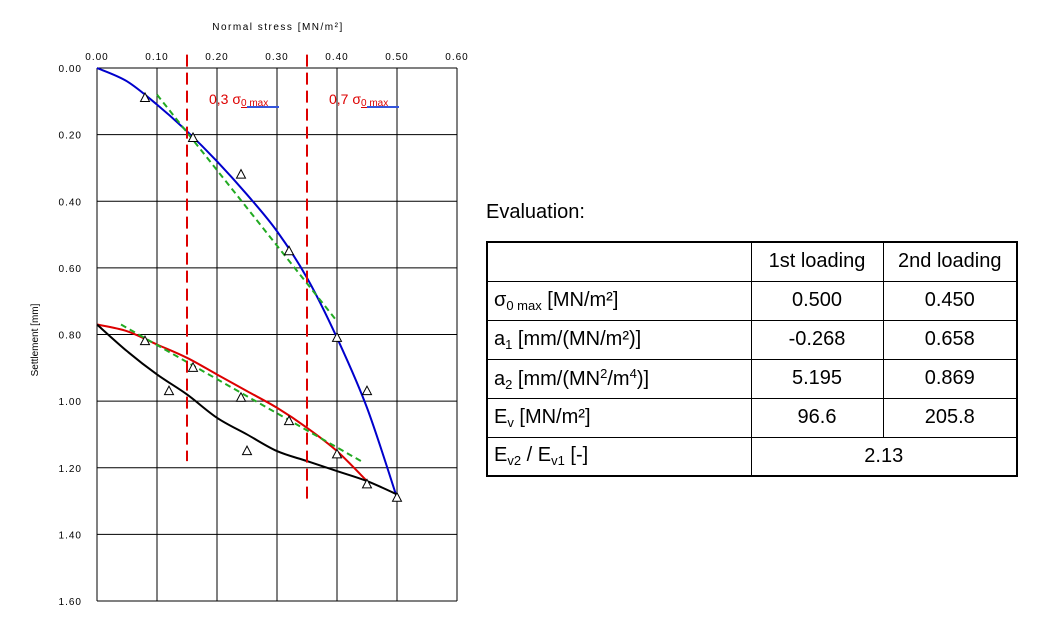 This screenshot has width=1042, height=644. What do you see at coordinates (35, 339) in the screenshot?
I see `y-axis-label: Settlement [mm]` at bounding box center [35, 339].